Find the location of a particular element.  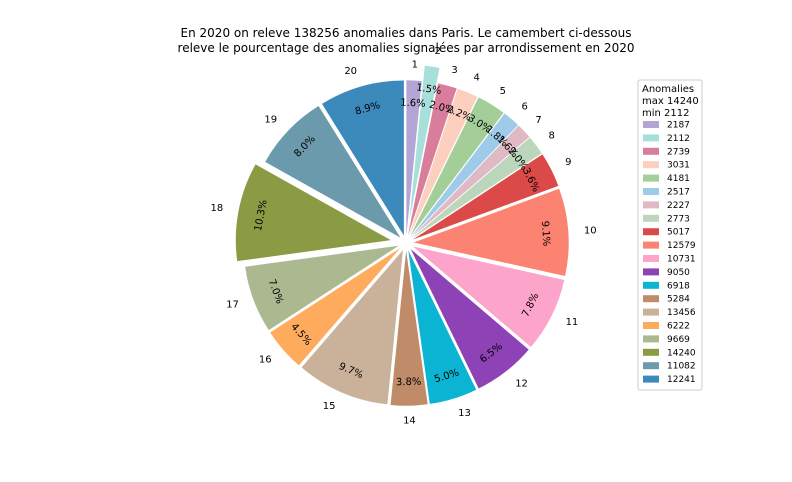

pie-category-label-18: 18 is located at coordinates (217, 208).